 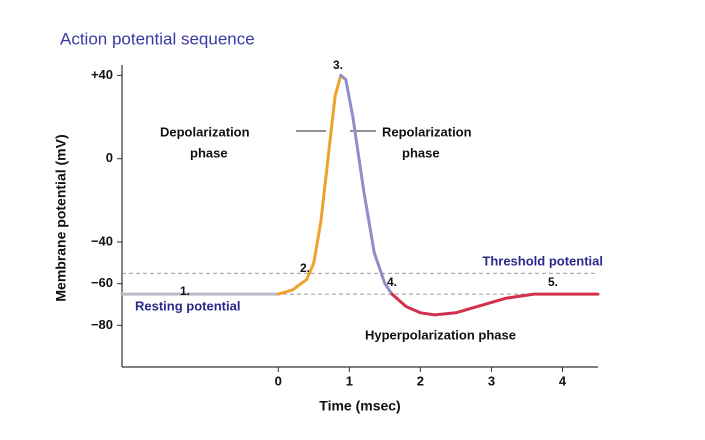 What do you see at coordinates (427, 131) in the screenshot?
I see `annotation: Repolarization` at bounding box center [427, 131].